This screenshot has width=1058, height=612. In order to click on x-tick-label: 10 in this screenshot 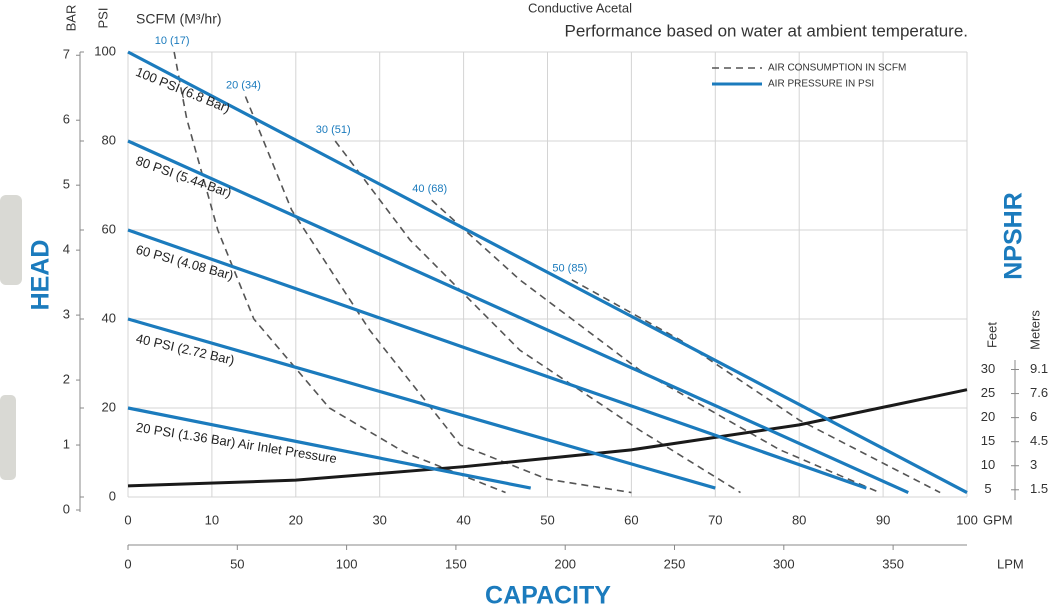, I will do `click(212, 519)`.